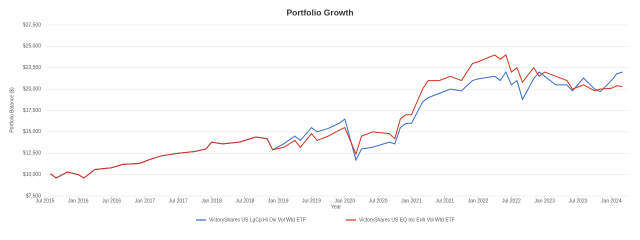 Image resolution: width=640 pixels, height=240 pixels. Describe the element at coordinates (244, 201) in the screenshot. I see `x-tick-label: Jul 2018` at that location.